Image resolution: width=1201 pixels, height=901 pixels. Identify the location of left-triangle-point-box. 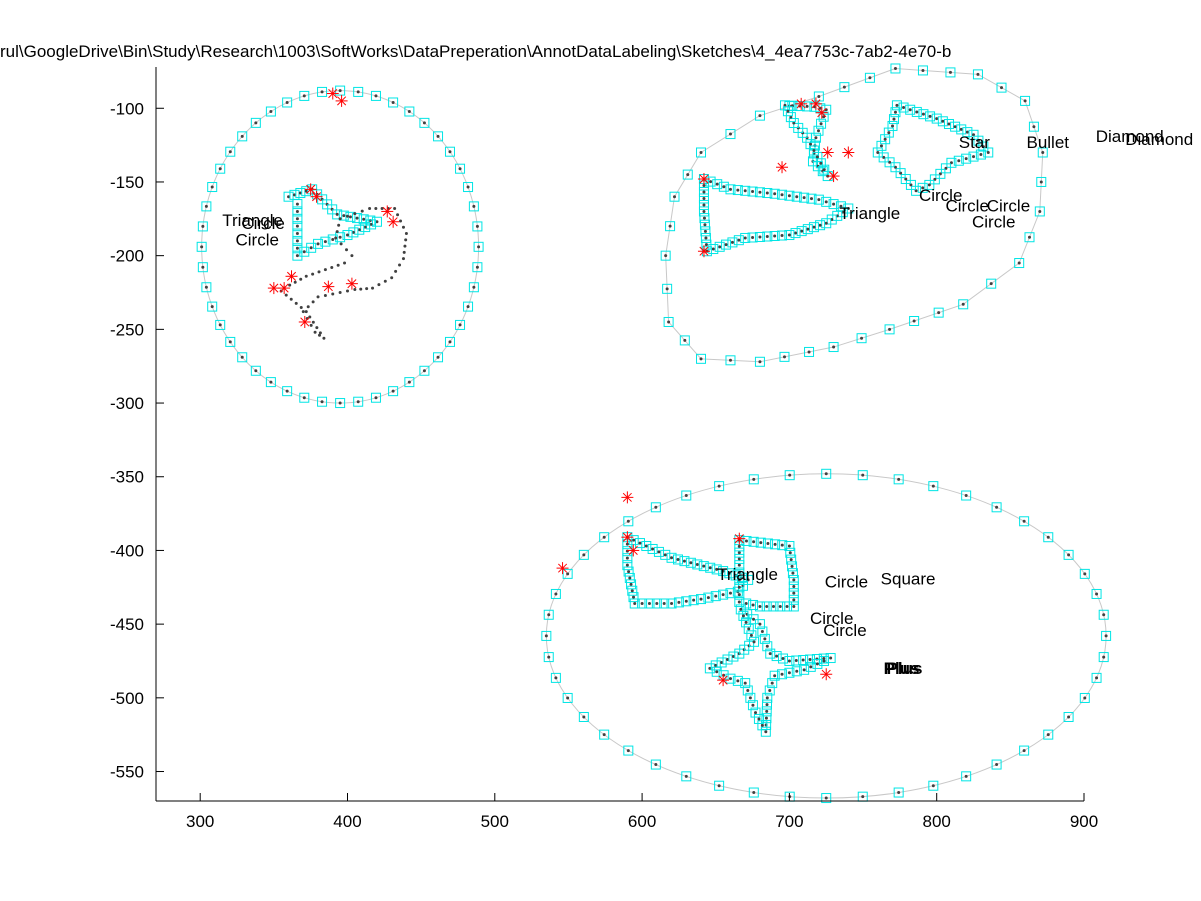
(353, 232).